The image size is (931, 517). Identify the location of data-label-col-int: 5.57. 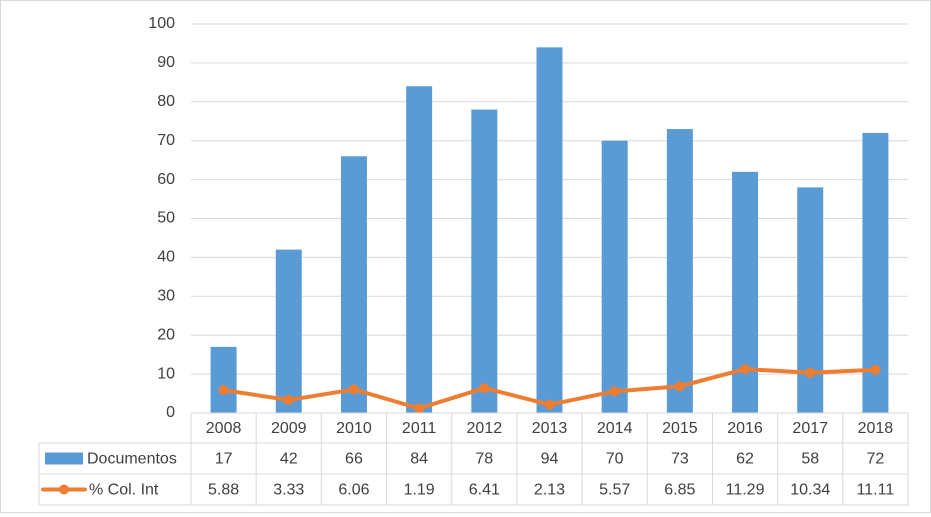
(614, 490).